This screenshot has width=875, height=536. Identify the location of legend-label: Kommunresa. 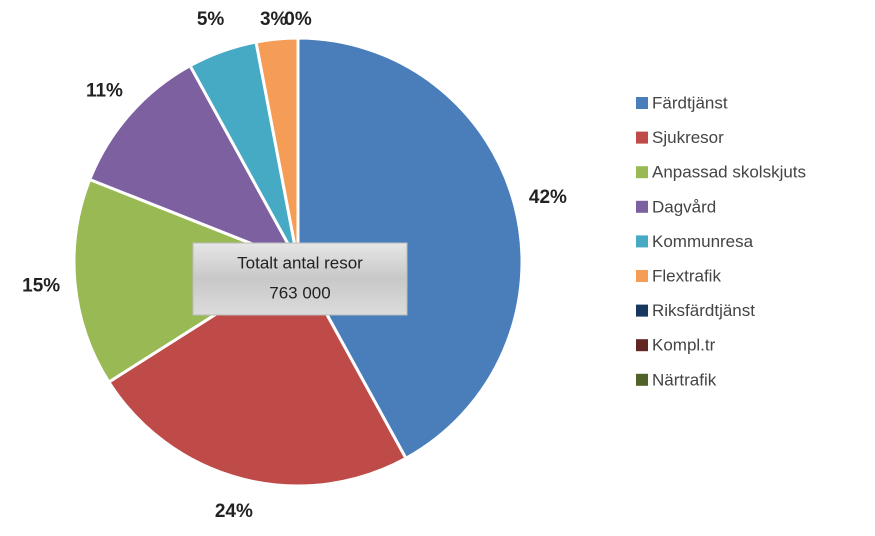
(703, 241).